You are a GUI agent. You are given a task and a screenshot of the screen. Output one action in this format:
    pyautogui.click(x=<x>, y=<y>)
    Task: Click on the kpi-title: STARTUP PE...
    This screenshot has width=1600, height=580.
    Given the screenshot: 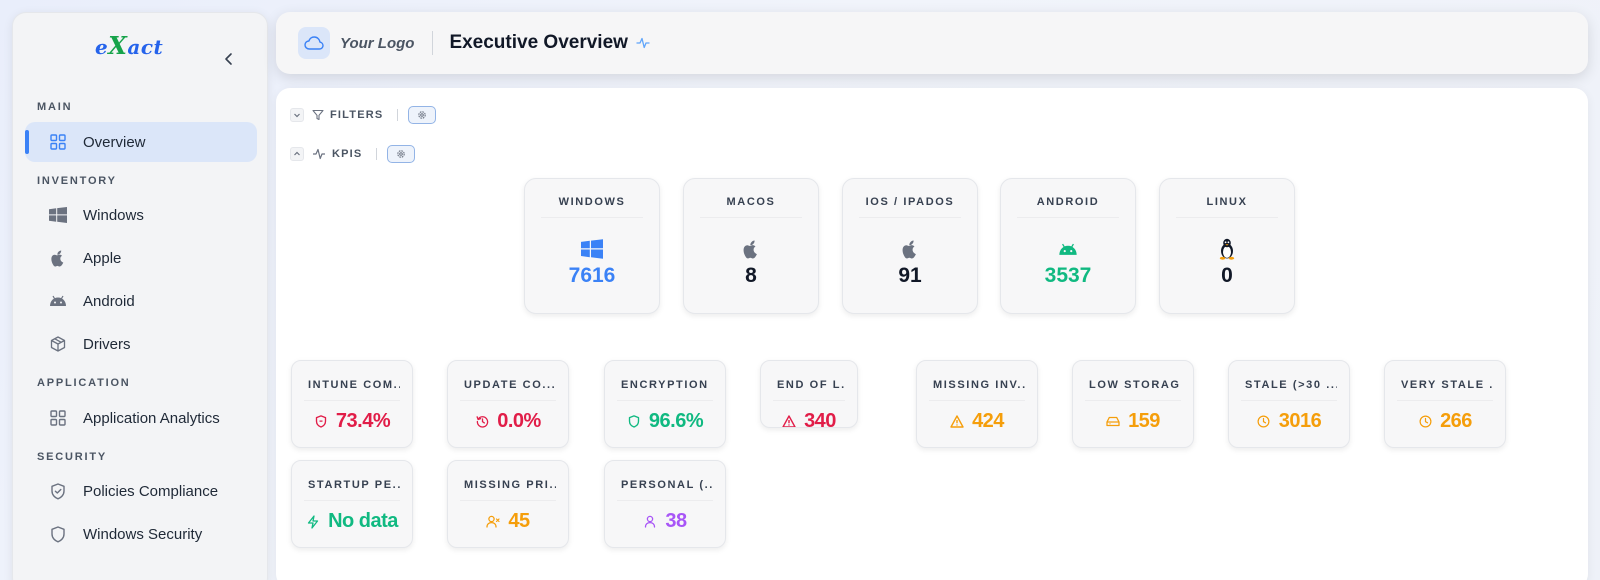 What is the action you would take?
    pyautogui.click(x=354, y=485)
    